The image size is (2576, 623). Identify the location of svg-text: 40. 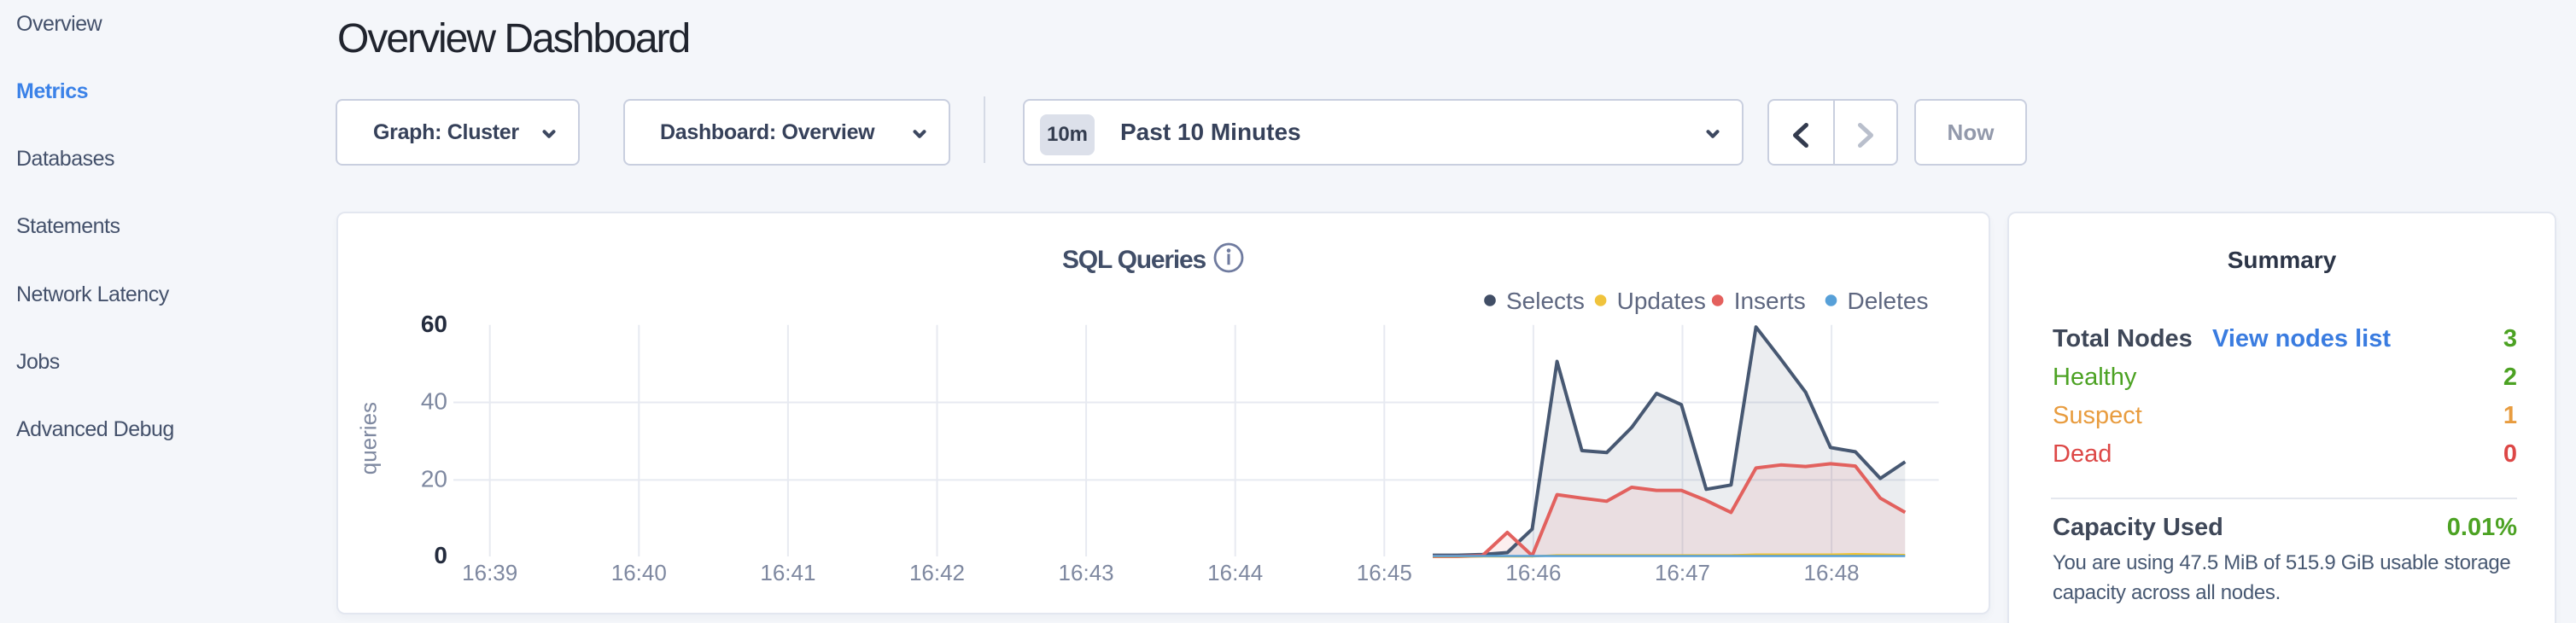
(434, 401).